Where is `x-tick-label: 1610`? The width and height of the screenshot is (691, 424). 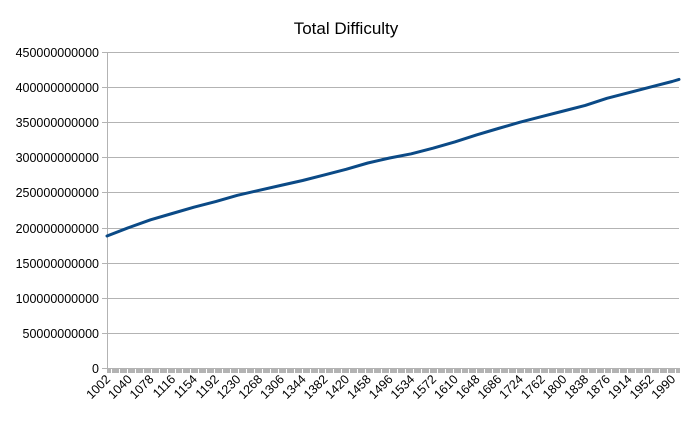 x-tick-label: 1610 is located at coordinates (446, 387).